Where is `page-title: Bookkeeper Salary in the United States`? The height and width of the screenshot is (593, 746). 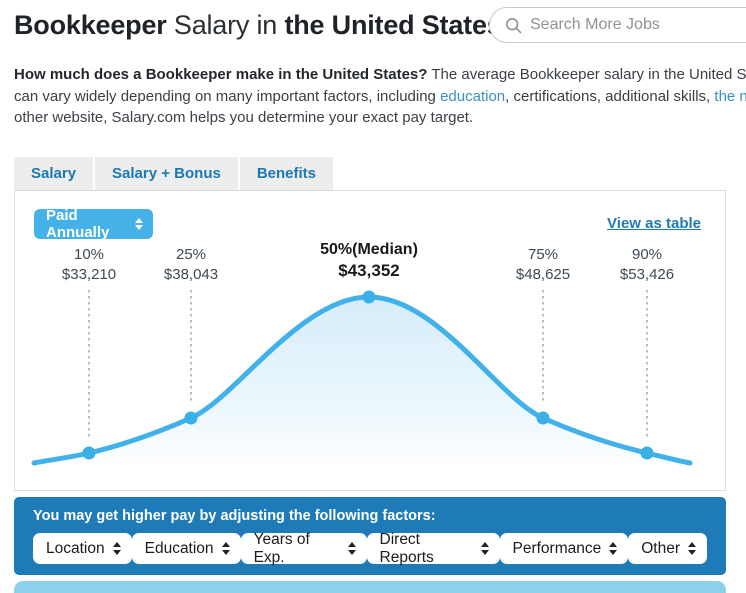
page-title: Bookkeeper Salary in the United States is located at coordinates (258, 25).